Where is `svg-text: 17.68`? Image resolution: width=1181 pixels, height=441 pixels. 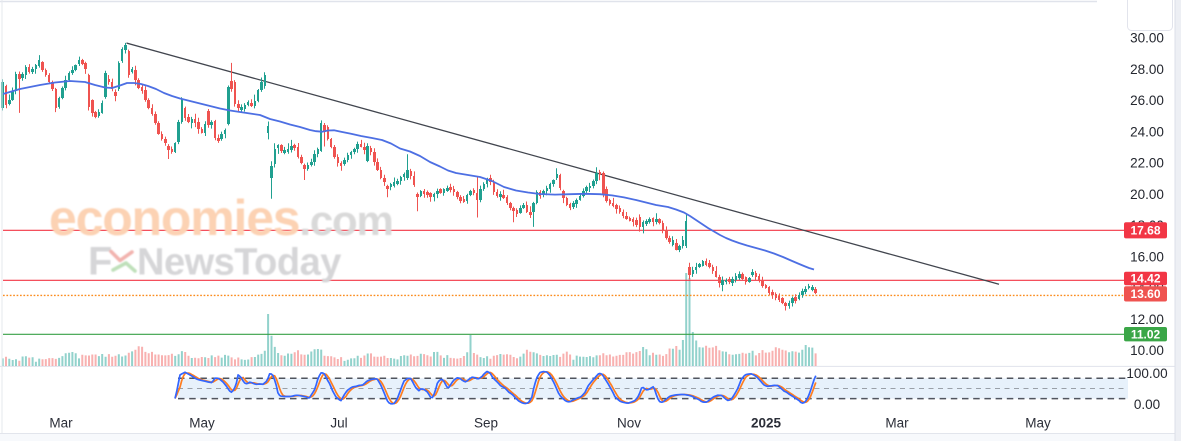 svg-text: 17.68 is located at coordinates (1145, 231).